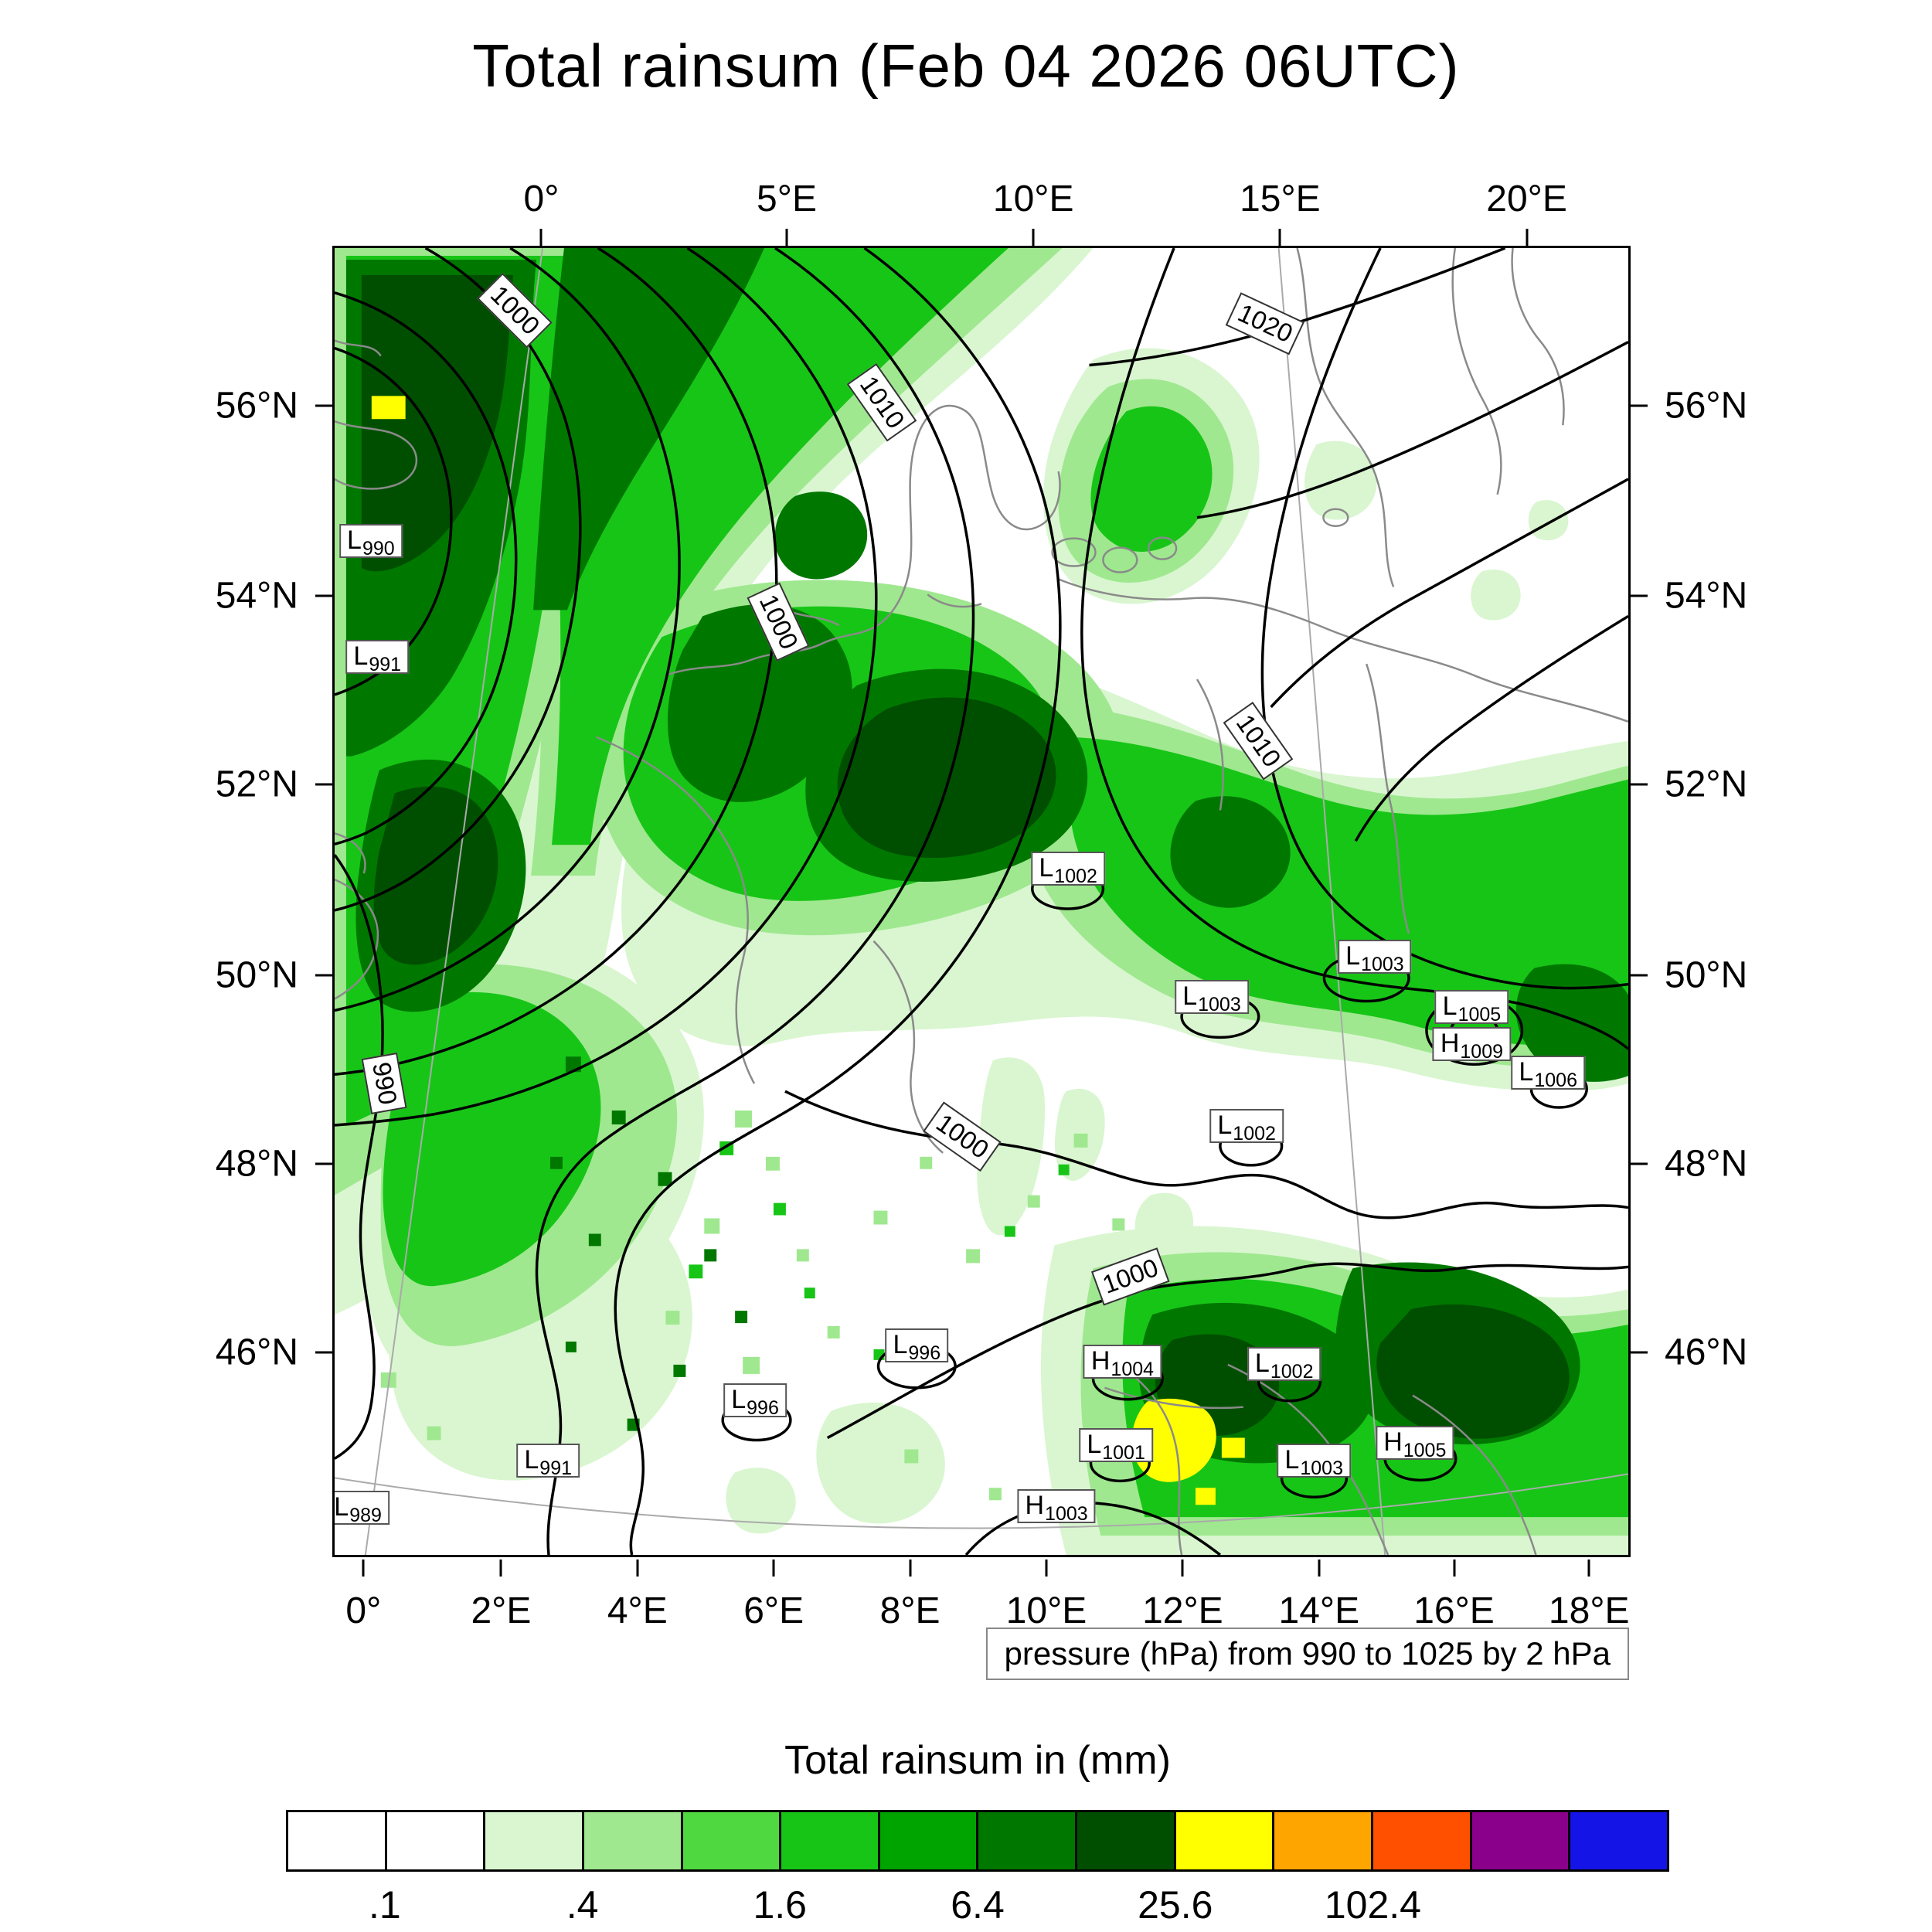 The height and width of the screenshot is (1932, 1932). I want to click on colorbar-tick-label: 25.6, so click(1176, 1905).